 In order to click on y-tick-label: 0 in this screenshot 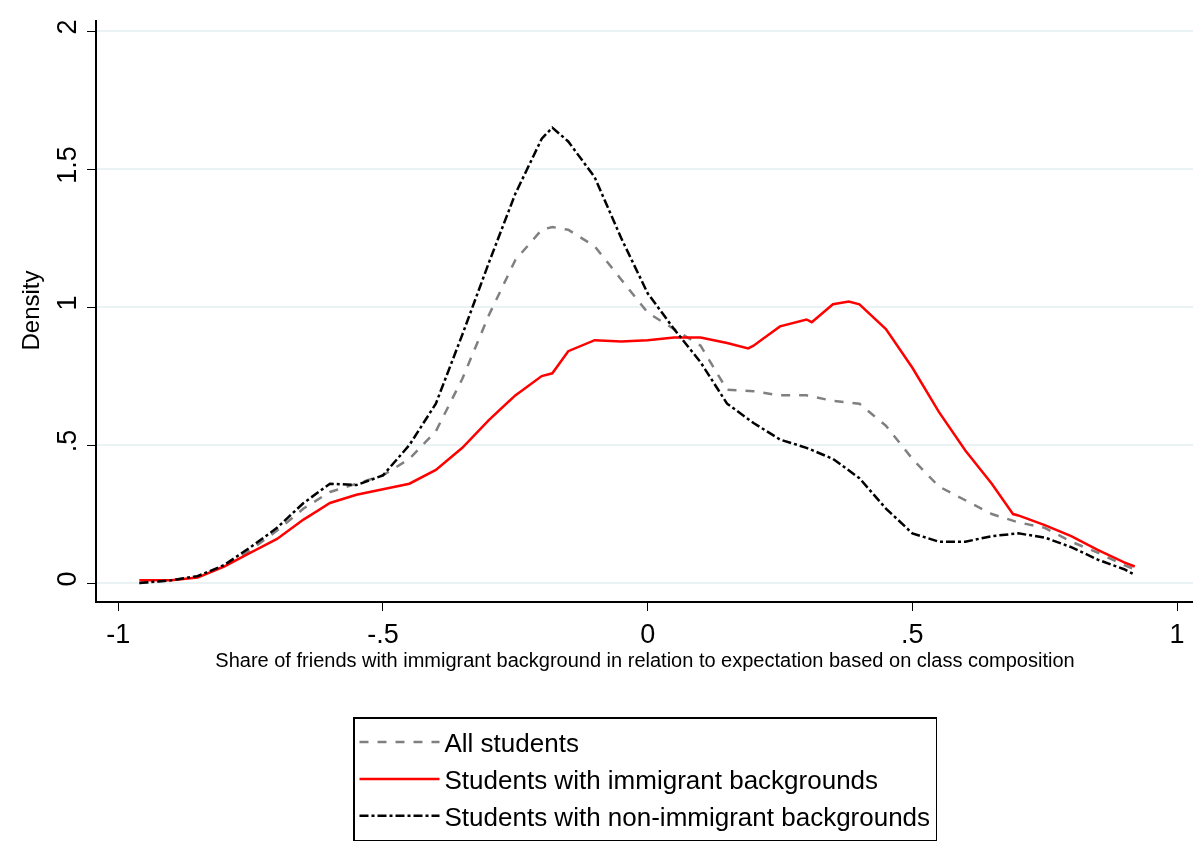, I will do `click(67, 579)`.